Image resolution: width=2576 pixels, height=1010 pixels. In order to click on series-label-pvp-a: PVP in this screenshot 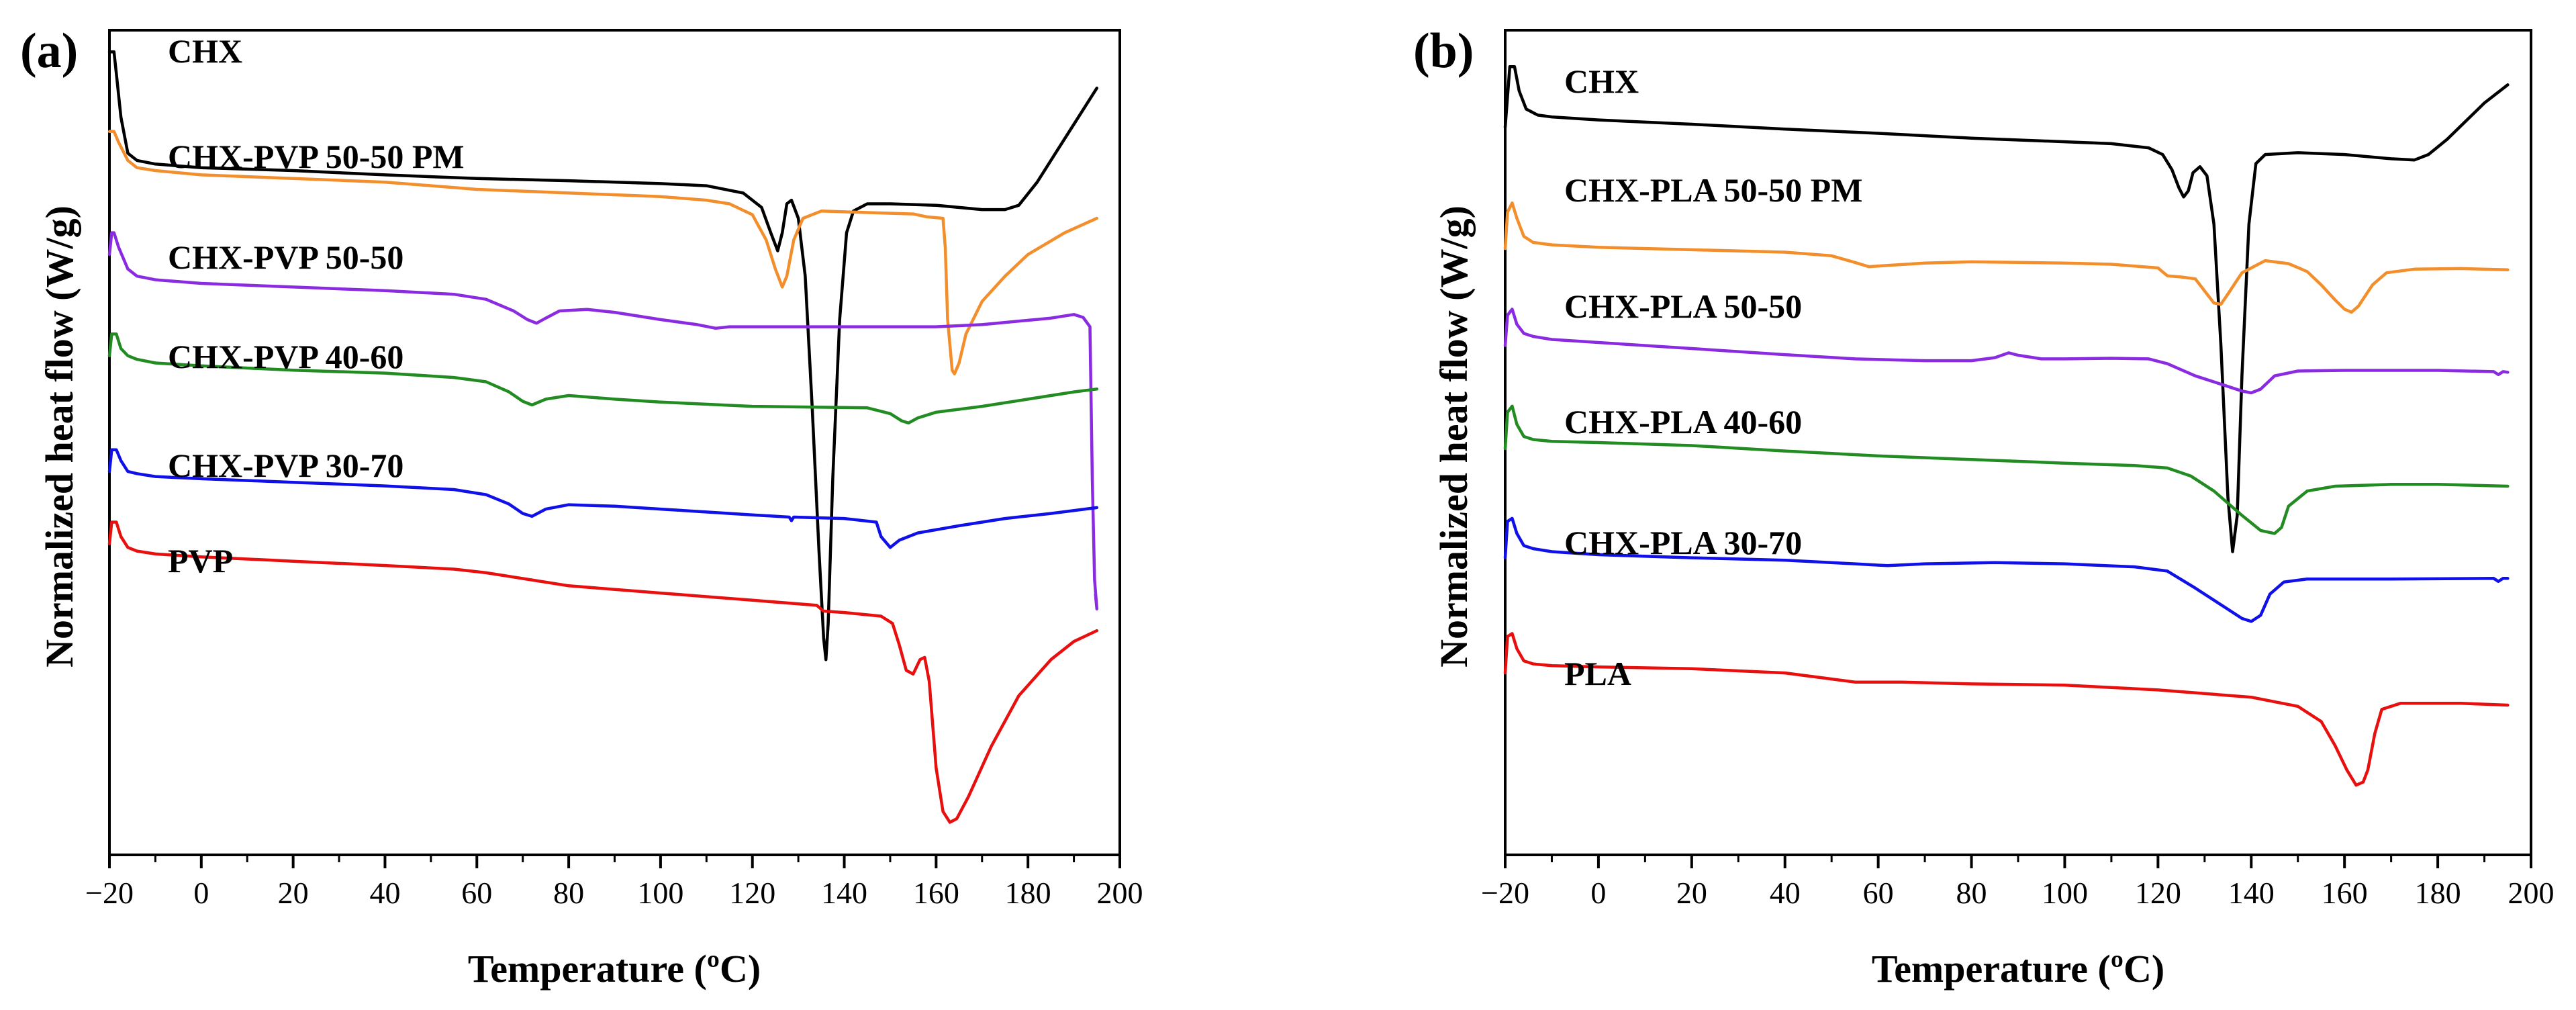, I will do `click(200, 561)`.